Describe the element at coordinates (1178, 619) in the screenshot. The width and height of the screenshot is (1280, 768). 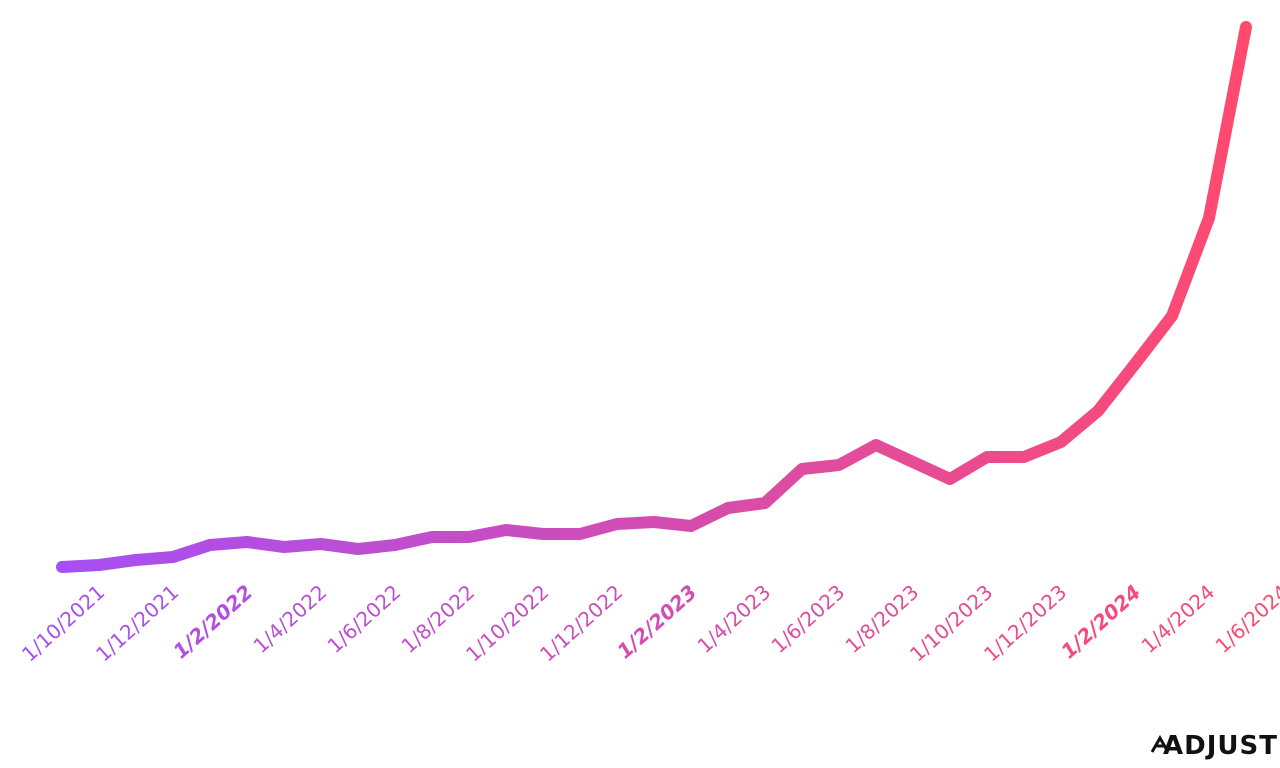
I see `x-tick-label: 1/4/2024` at that location.